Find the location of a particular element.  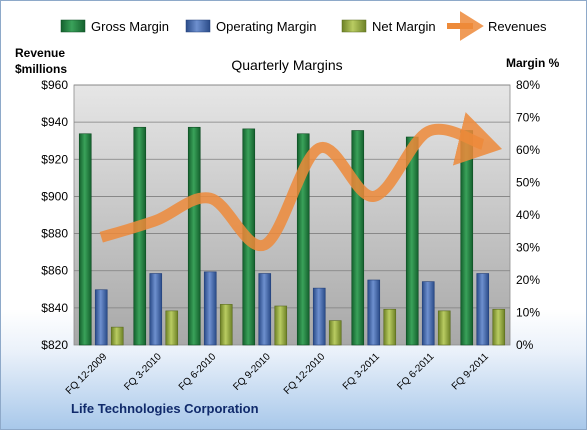

legend-label-revenues: Revenues is located at coordinates (517, 26).